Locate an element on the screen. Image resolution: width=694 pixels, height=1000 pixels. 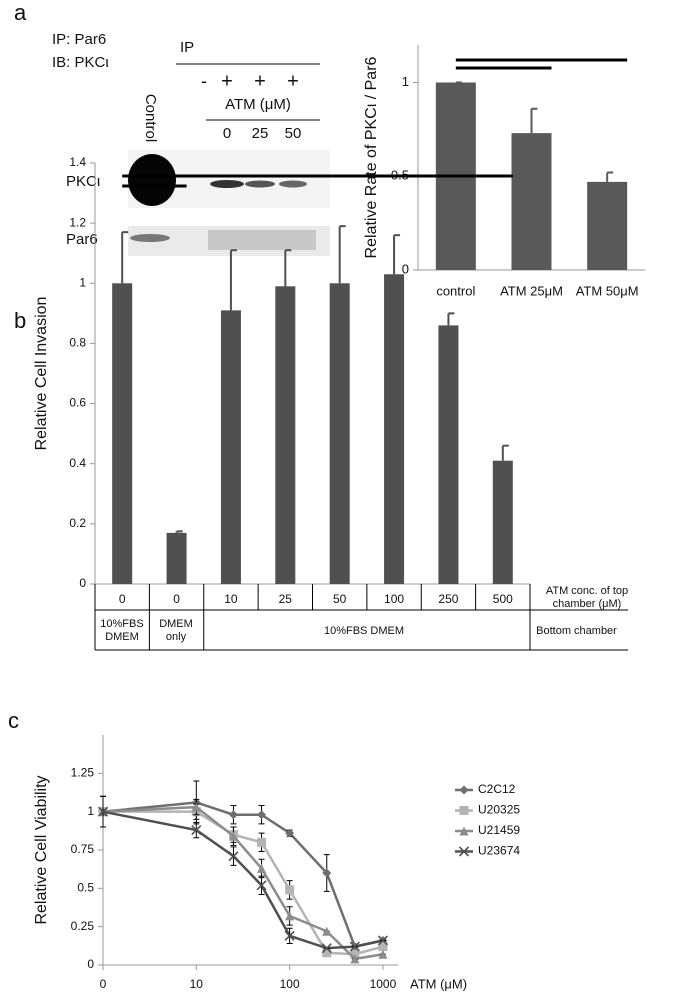
panel-letter: b is located at coordinates (20, 320).